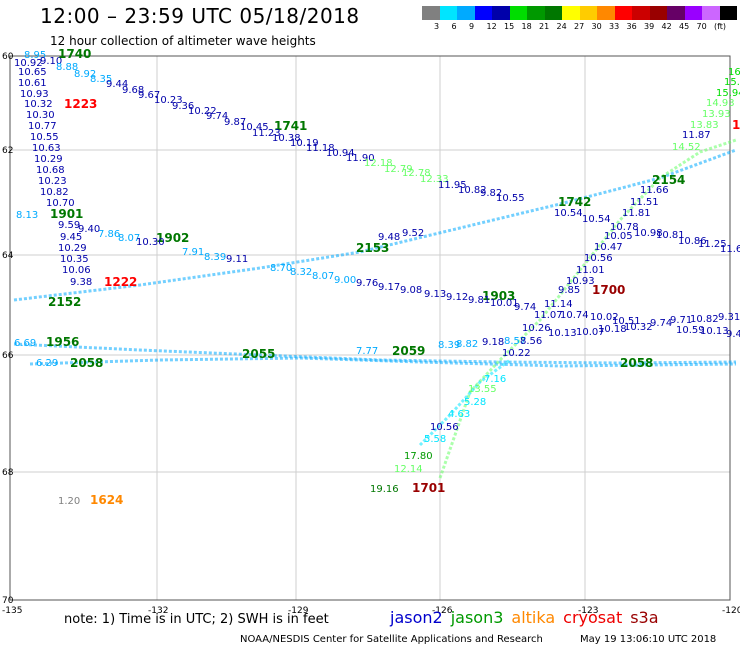 The image size is (740, 650). I want to click on wave-height-label: 10.94, so click(340, 153).